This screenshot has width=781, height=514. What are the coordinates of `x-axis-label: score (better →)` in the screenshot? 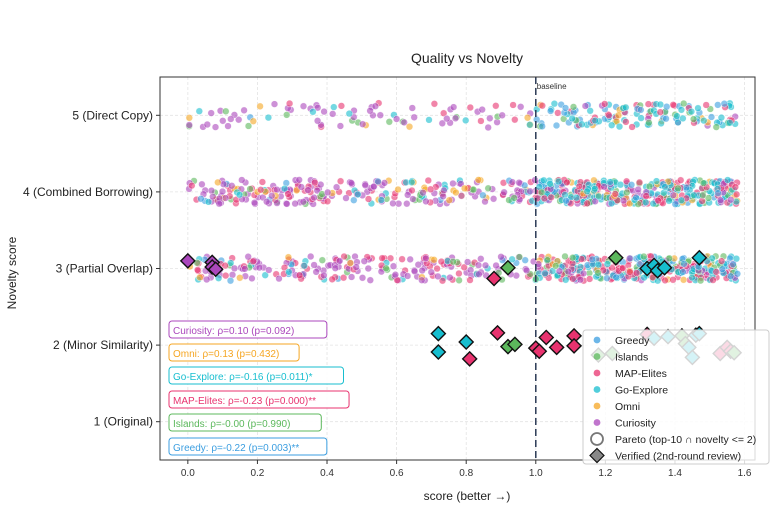 It's located at (467, 496).